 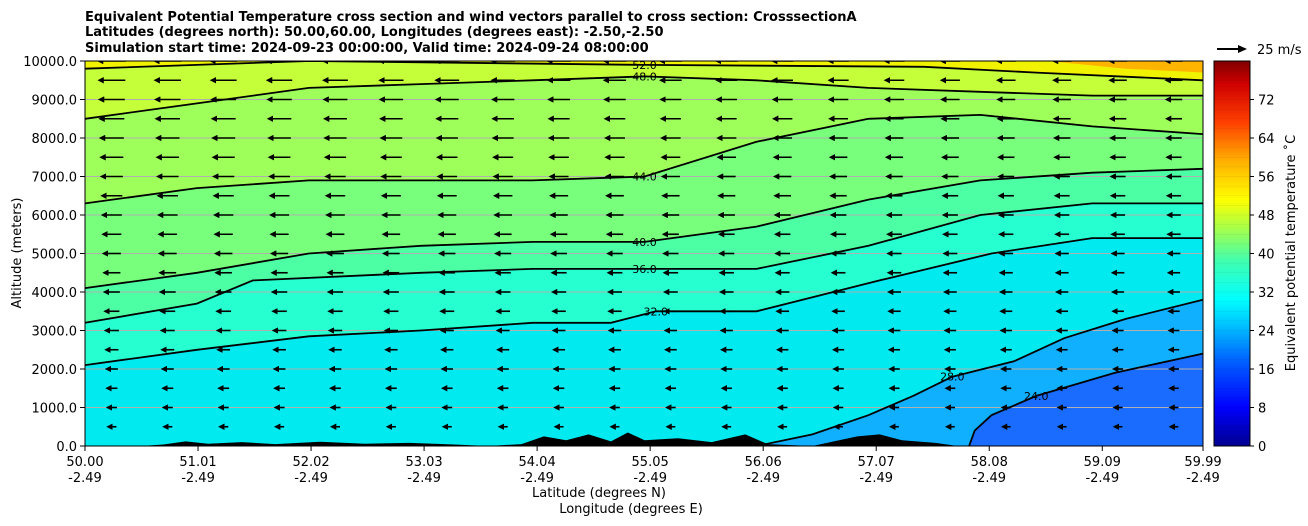 What do you see at coordinates (1266, 332) in the screenshot?
I see `colorbar-tick-label: 24` at bounding box center [1266, 332].